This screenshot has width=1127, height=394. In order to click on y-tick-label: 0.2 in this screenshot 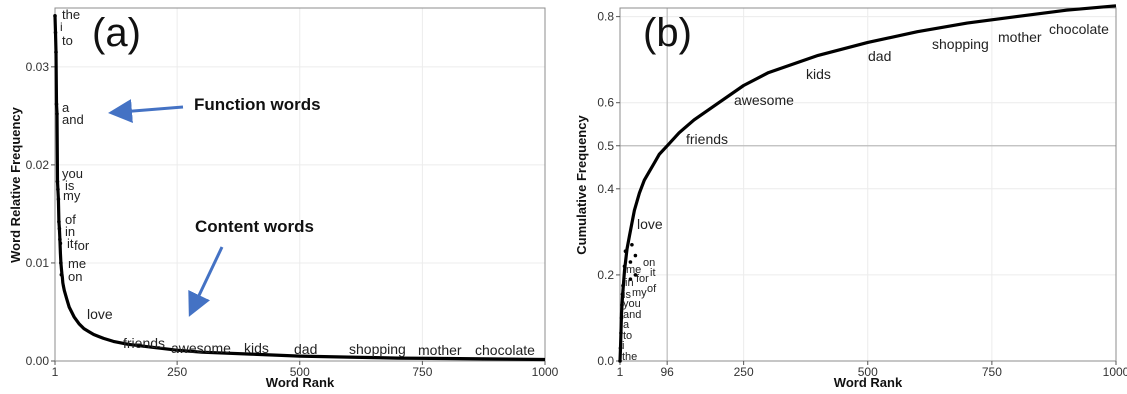, I will do `click(605, 275)`.